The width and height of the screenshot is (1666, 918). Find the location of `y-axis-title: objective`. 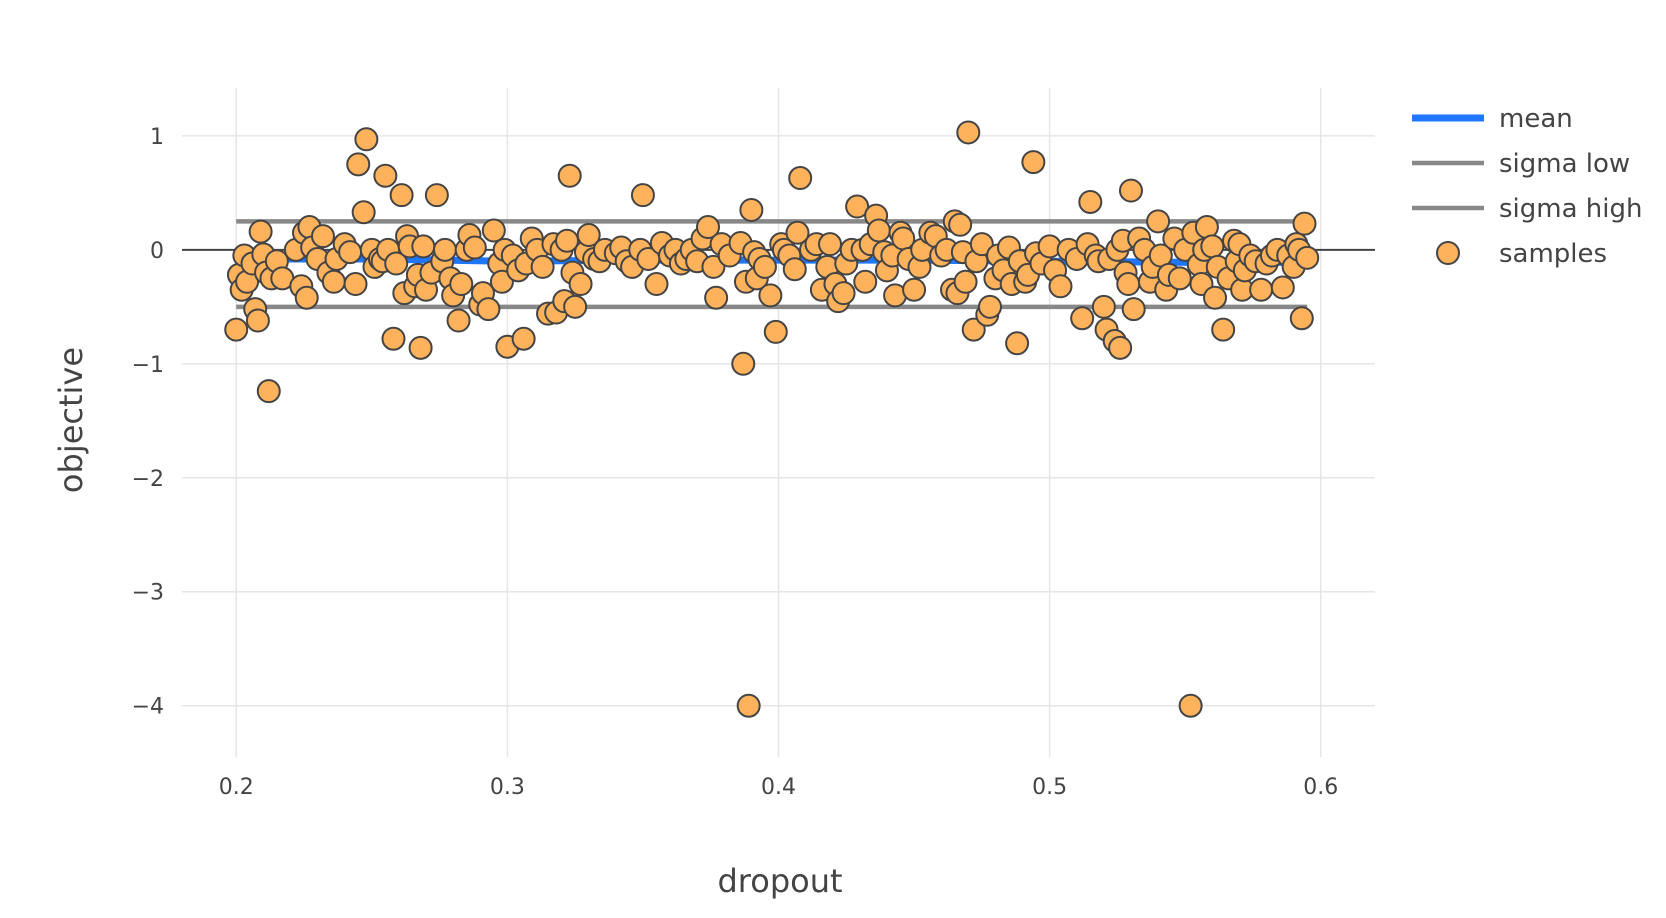

y-axis-title: objective is located at coordinates (71, 420).